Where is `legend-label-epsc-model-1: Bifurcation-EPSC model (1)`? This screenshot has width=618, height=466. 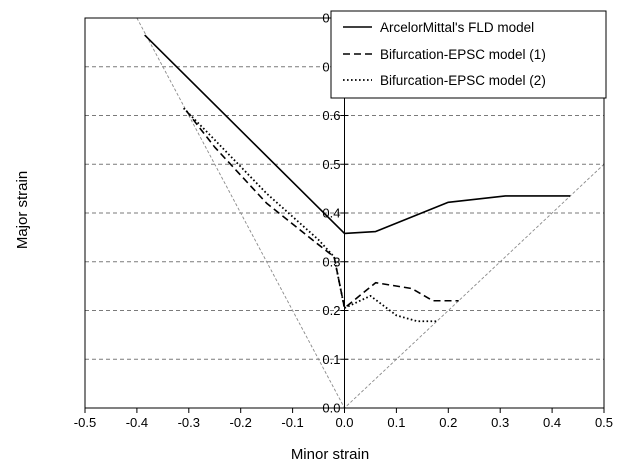
legend-label-epsc-model-1: Bifurcation-EPSC model (1) is located at coordinates (463, 54).